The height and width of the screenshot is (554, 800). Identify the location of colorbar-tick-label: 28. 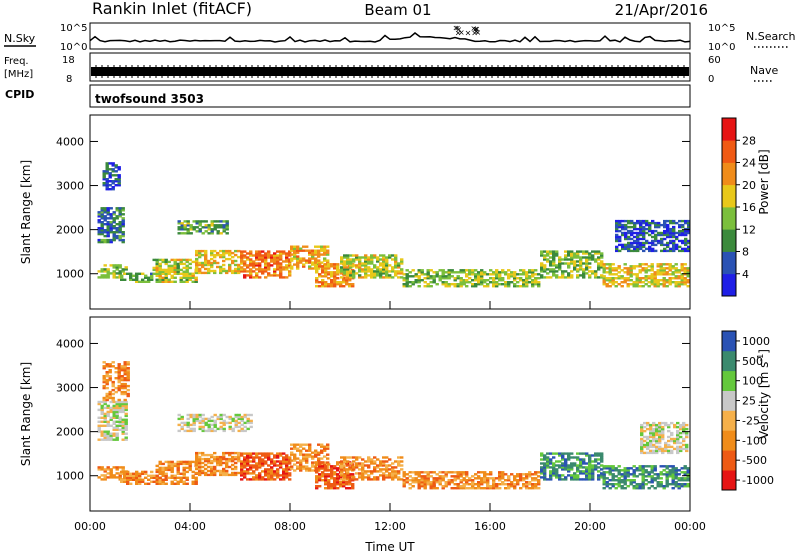
(749, 140).